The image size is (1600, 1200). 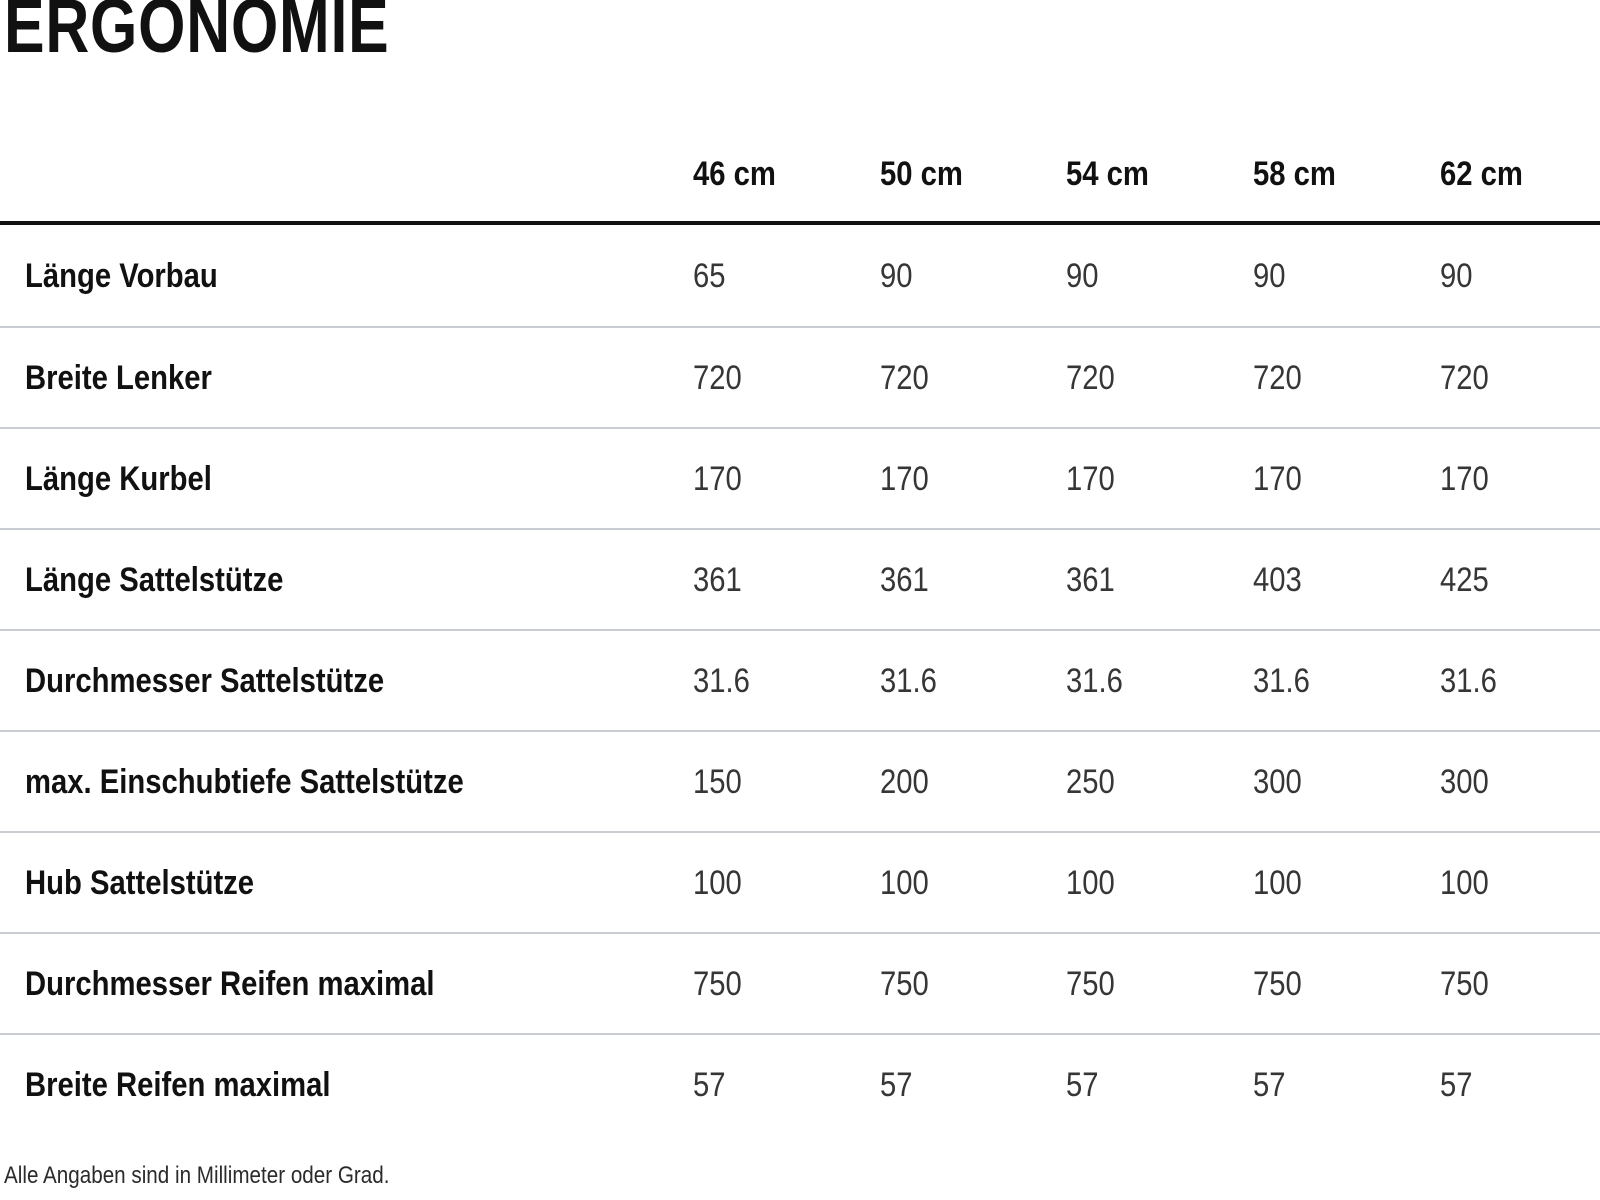 I want to click on row-label: Durchmesser Sattelstütze, so click(x=205, y=680).